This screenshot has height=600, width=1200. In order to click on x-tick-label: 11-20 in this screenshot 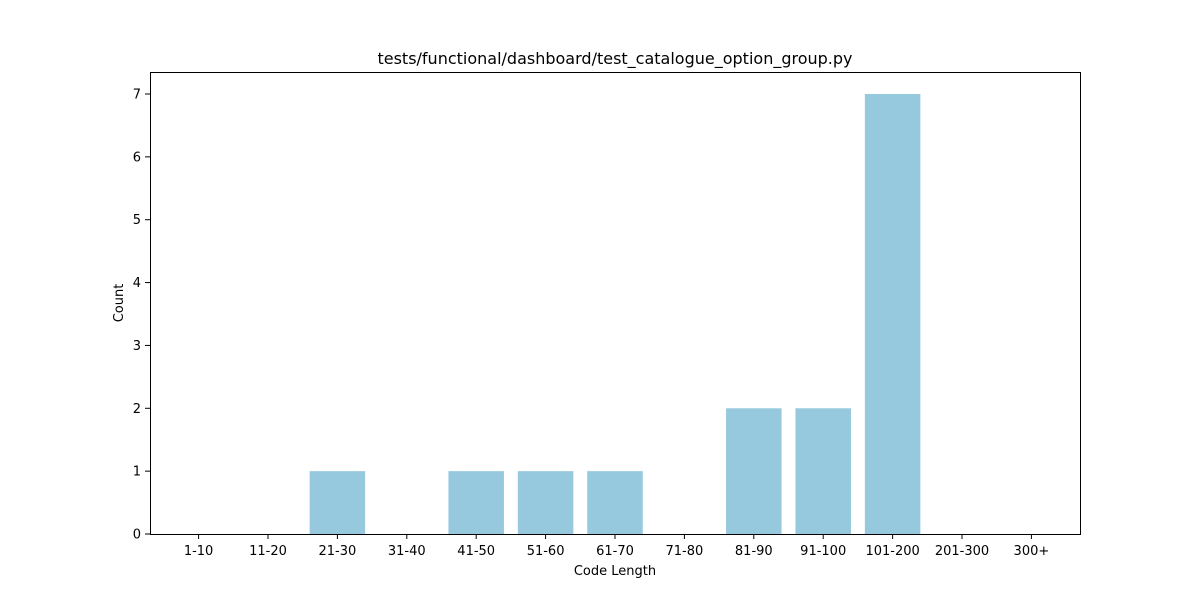, I will do `click(268, 551)`.